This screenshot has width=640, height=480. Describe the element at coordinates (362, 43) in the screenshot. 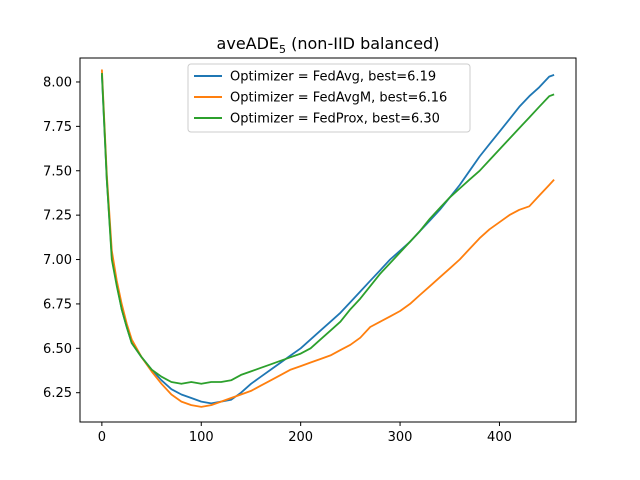

I see `chart-title-rest: (non-IID balanced)` at that location.